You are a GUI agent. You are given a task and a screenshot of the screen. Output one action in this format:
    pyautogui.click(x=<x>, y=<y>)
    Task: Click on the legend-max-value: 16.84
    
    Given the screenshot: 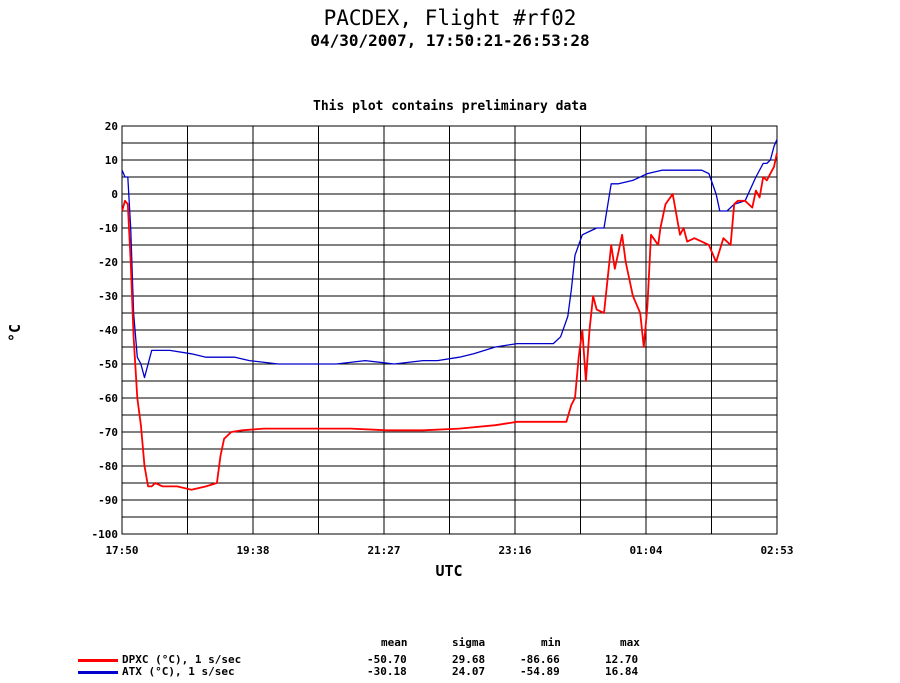 What is the action you would take?
    pyautogui.click(x=622, y=671)
    